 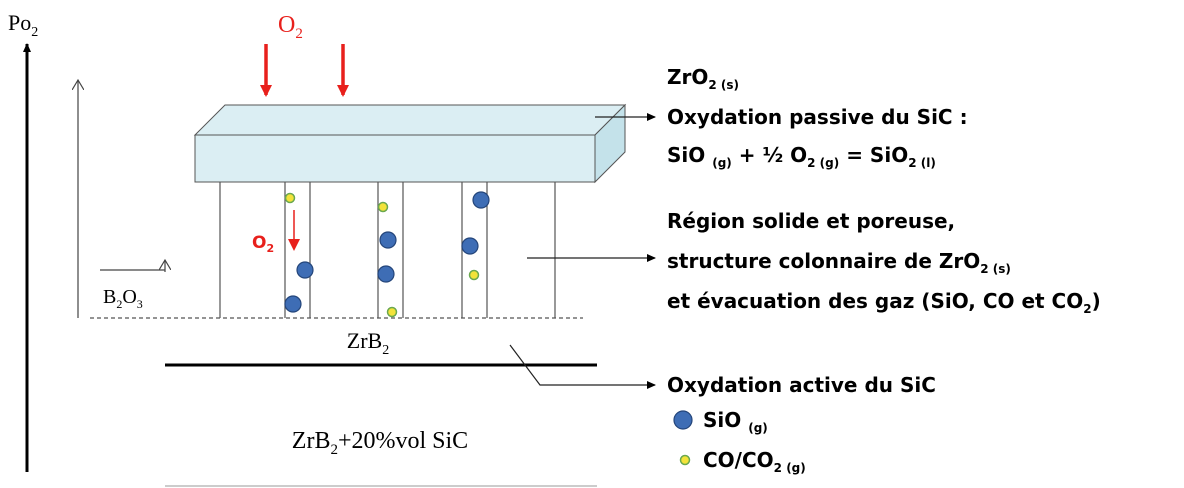 What do you see at coordinates (683, 420) in the screenshot?
I see `legend-sio-marker` at bounding box center [683, 420].